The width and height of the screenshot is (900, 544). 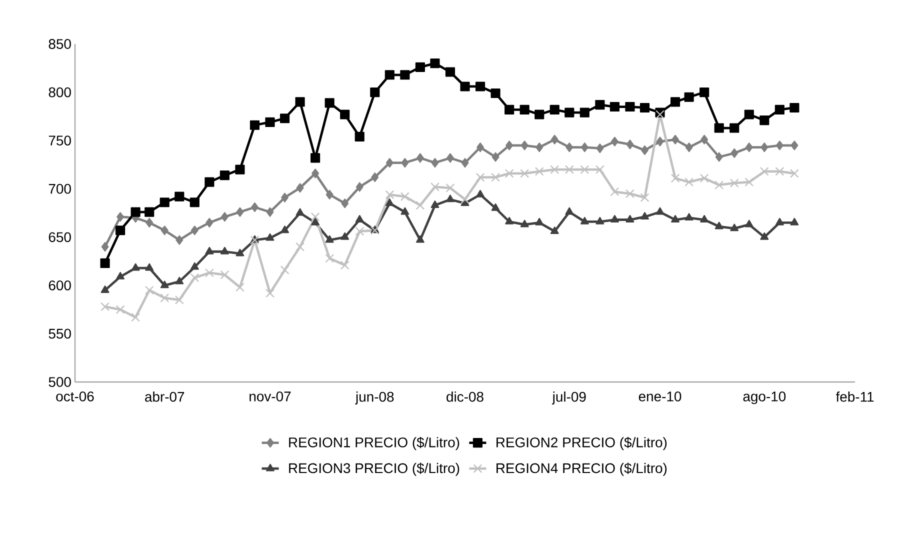 I want to click on y-tick-label: 500, so click(x=59, y=382).